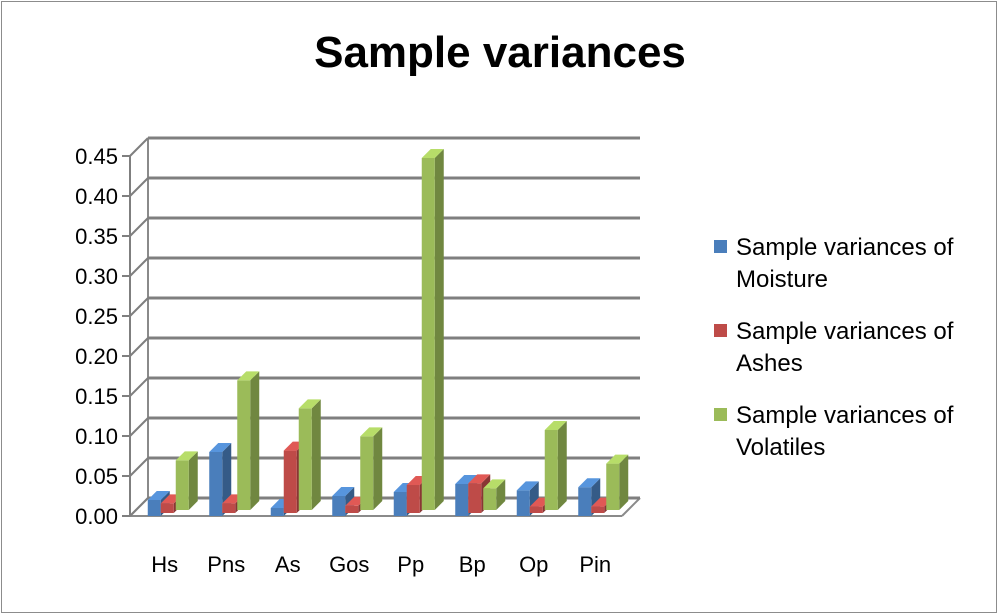  I want to click on bar-top-volatiles-pns, so click(248, 376).